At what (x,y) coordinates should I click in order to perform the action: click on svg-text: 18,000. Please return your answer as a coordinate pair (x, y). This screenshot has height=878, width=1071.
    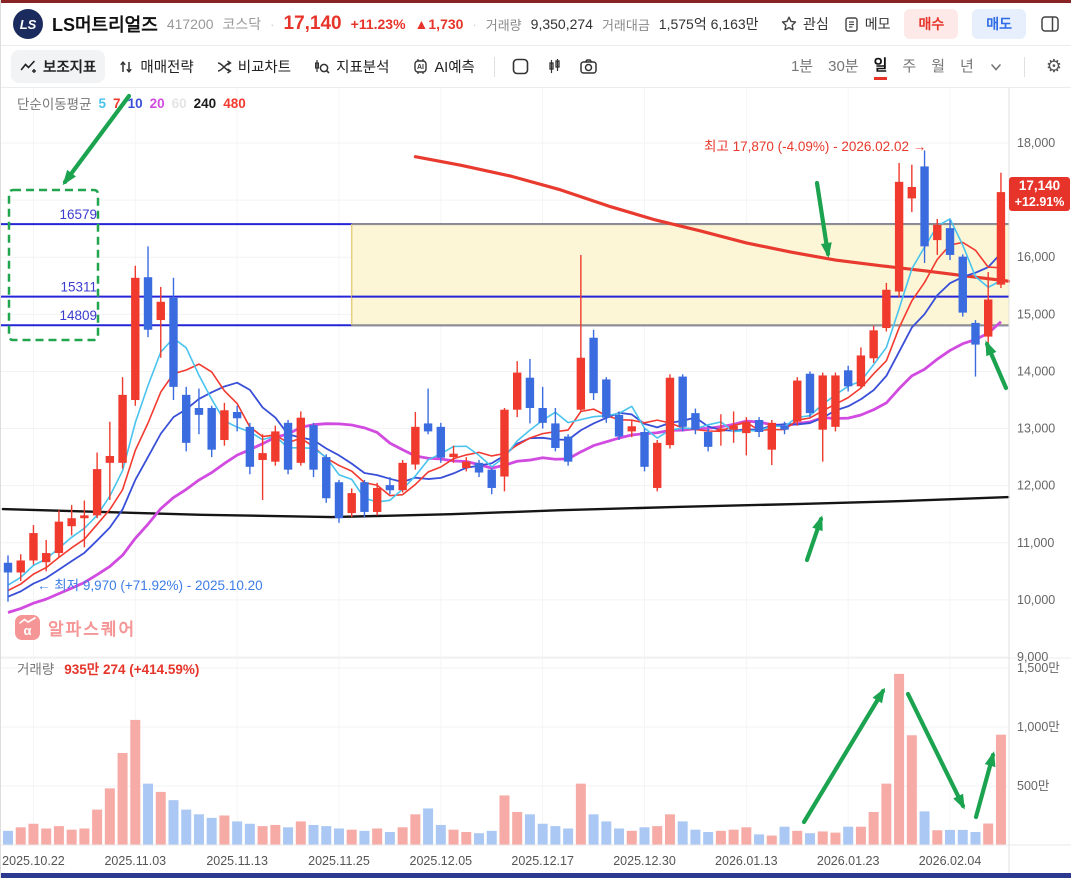
    Looking at the image, I should click on (1036, 143).